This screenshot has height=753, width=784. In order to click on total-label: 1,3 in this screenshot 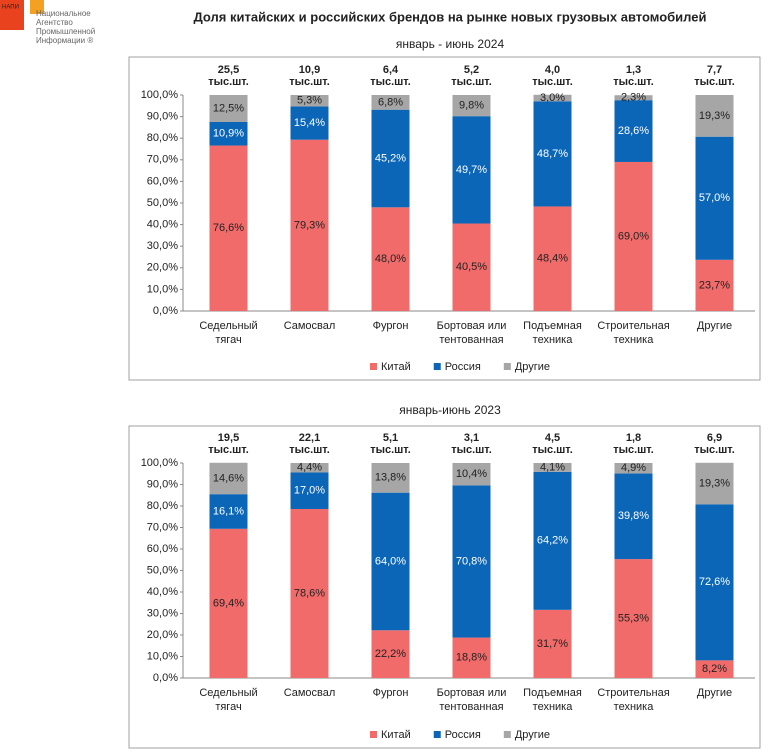, I will do `click(633, 70)`.